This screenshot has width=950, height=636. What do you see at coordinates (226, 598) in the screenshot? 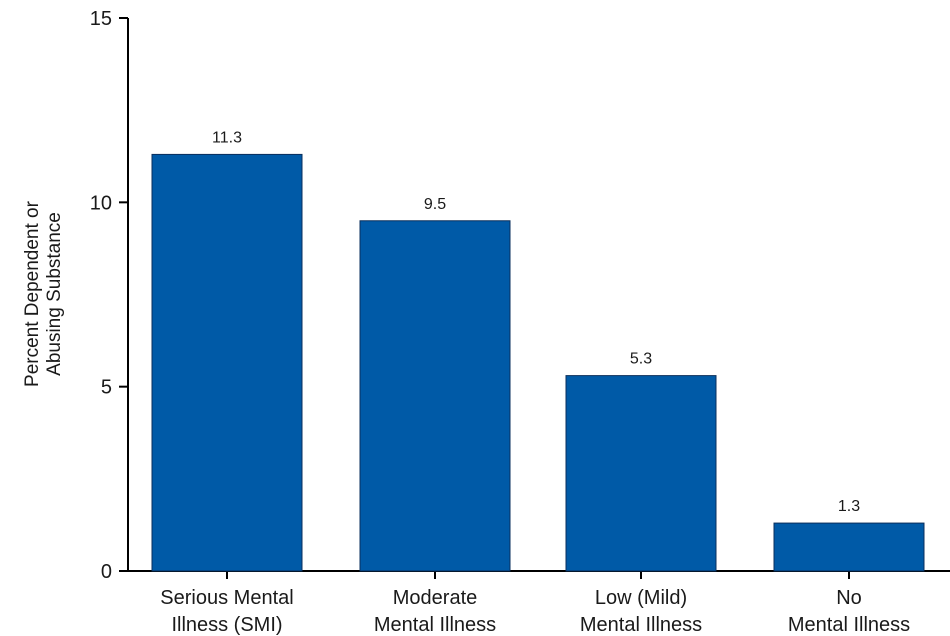
I see `x-category-label: Serious Mental` at bounding box center [226, 598].